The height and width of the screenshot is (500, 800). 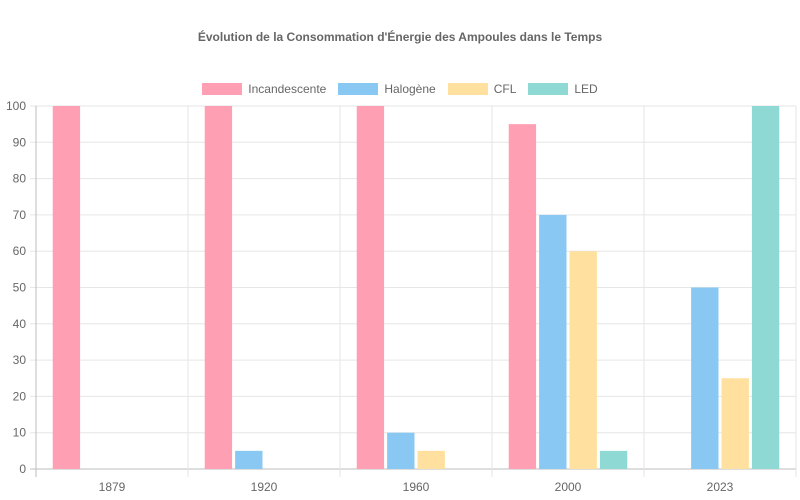 What do you see at coordinates (765, 287) in the screenshot?
I see `bar-led-2023` at bounding box center [765, 287].